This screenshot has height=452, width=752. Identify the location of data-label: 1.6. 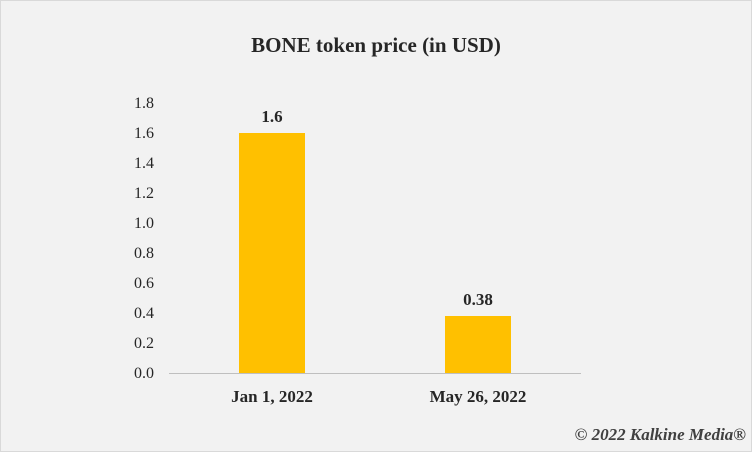
(271, 116).